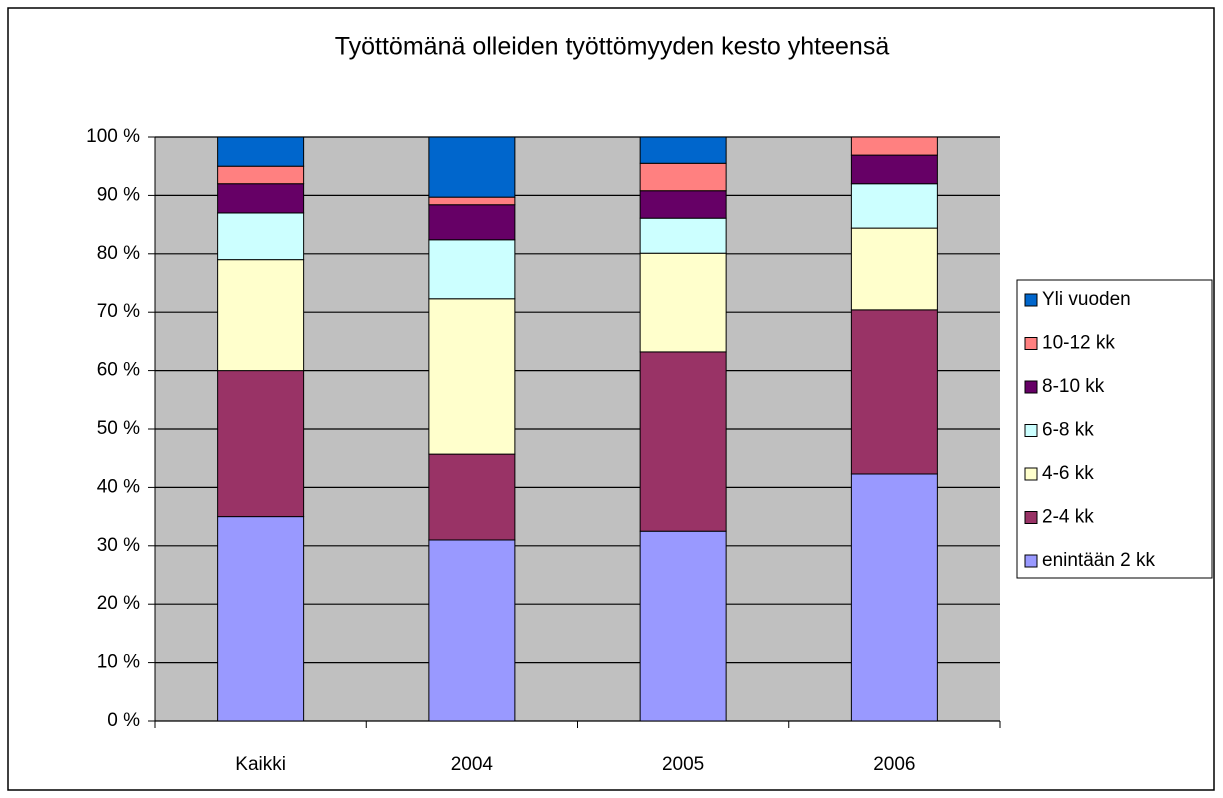 This screenshot has width=1223, height=798. I want to click on legend-label: 10-12 kk, so click(1078, 343).